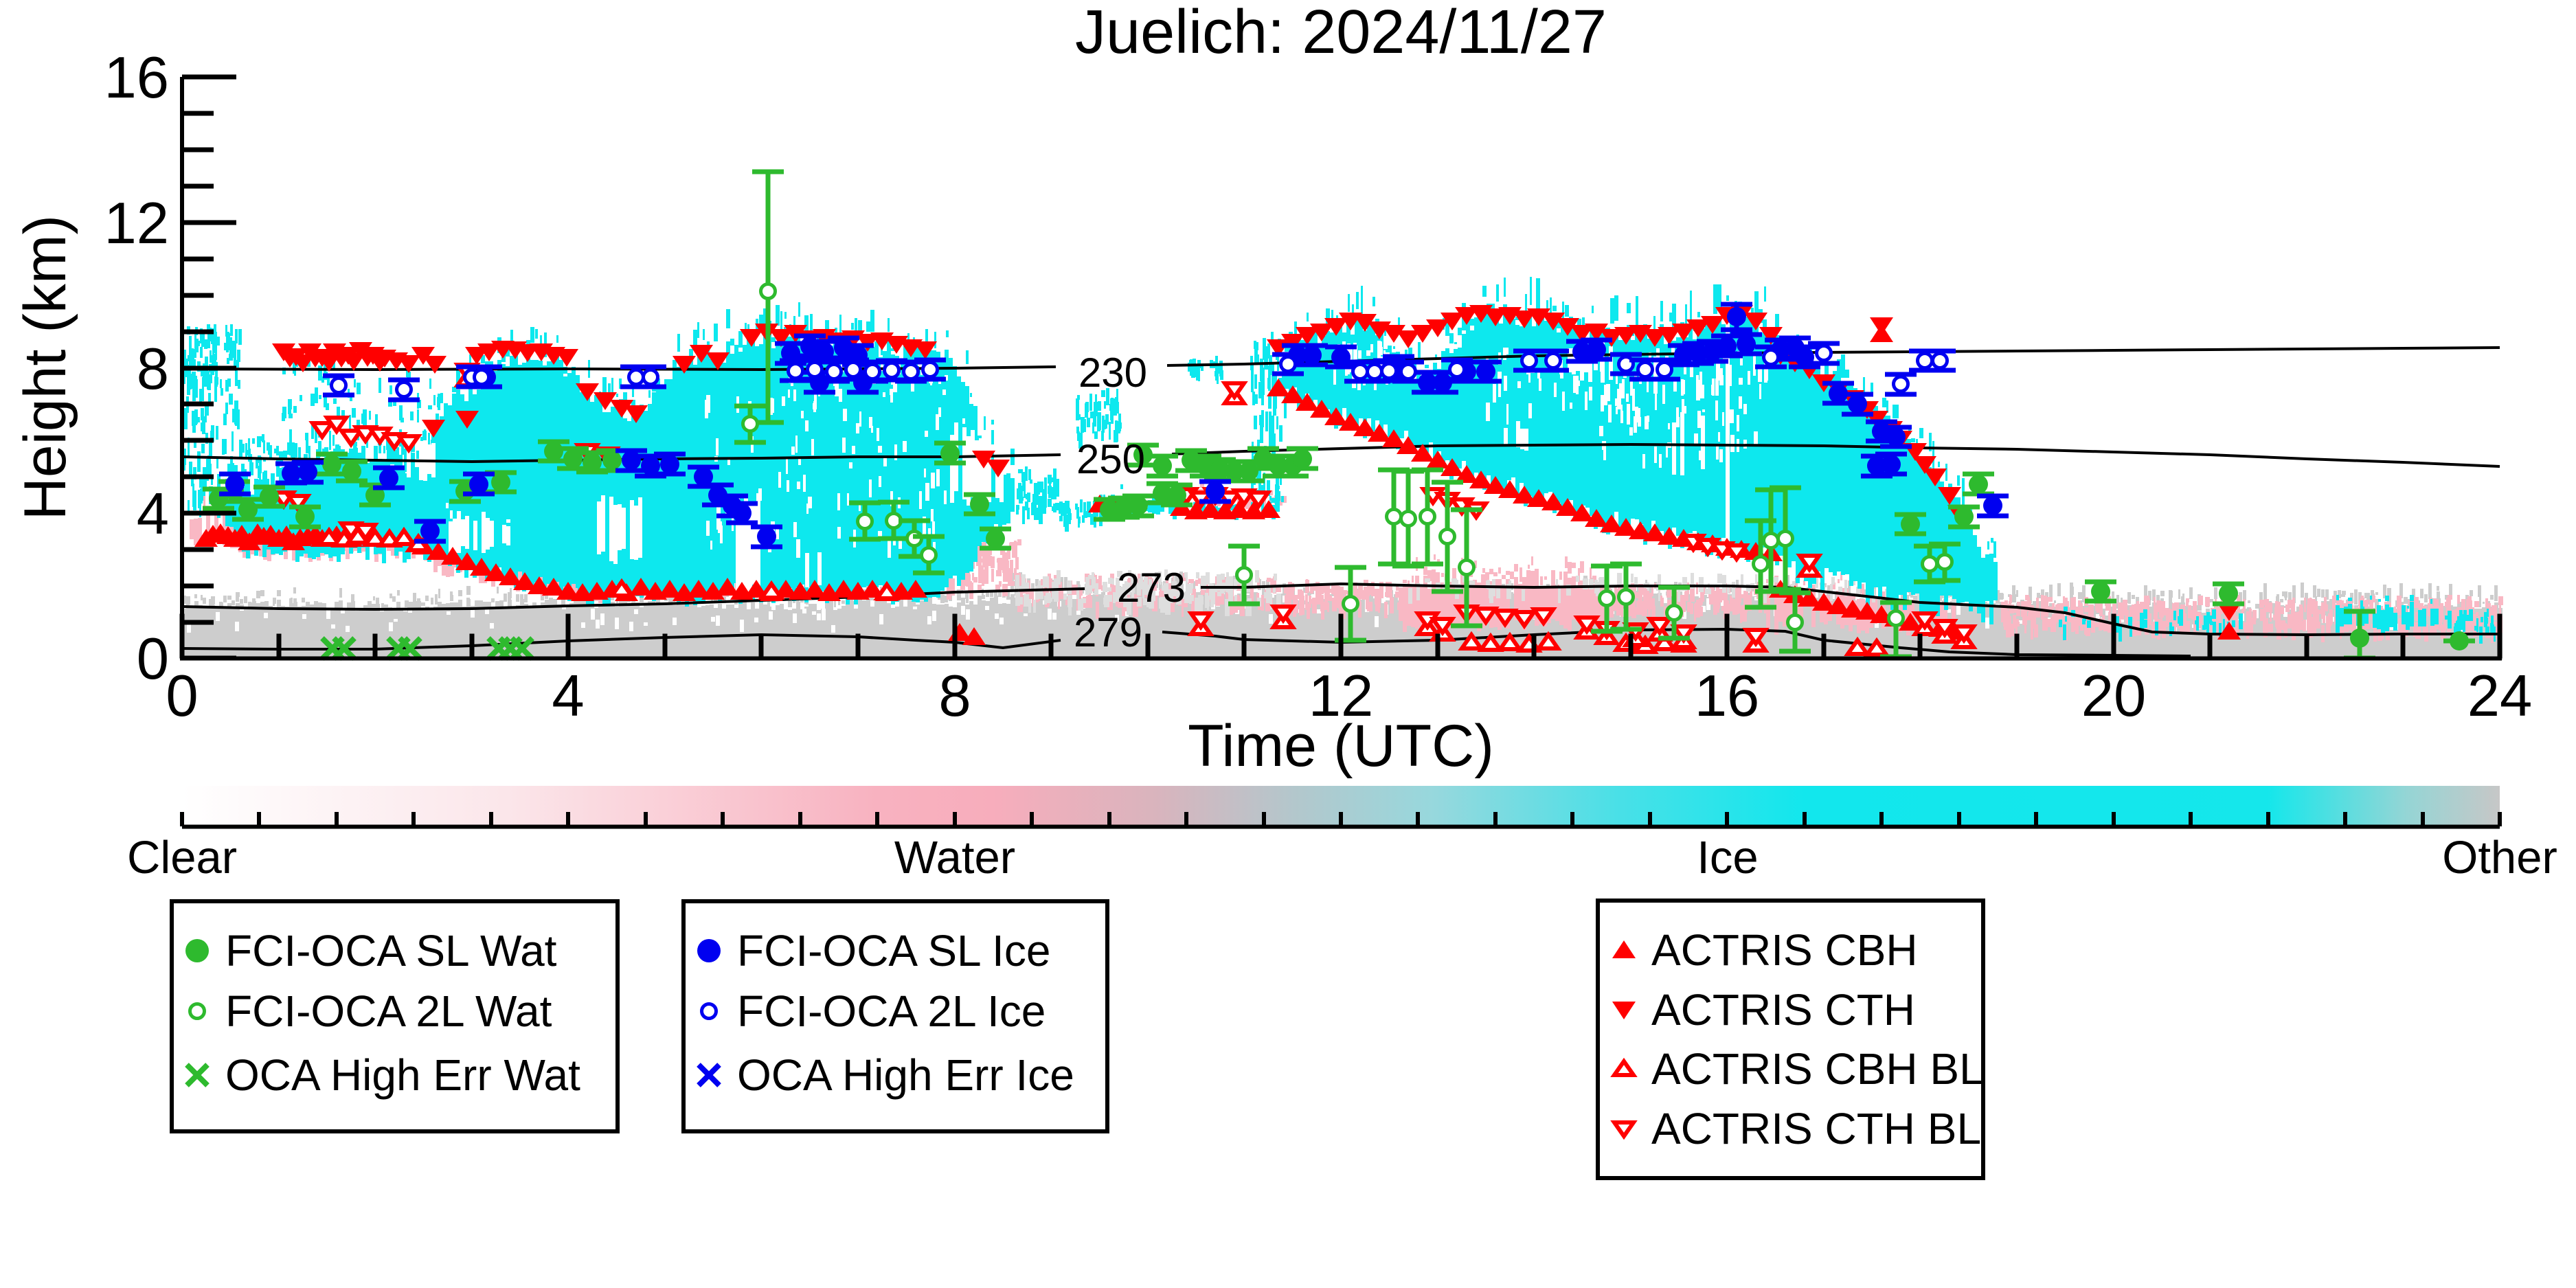 Image resolution: width=2576 pixels, height=1288 pixels. Describe the element at coordinates (1727, 857) in the screenshot. I see `svg-text: Ice` at that location.